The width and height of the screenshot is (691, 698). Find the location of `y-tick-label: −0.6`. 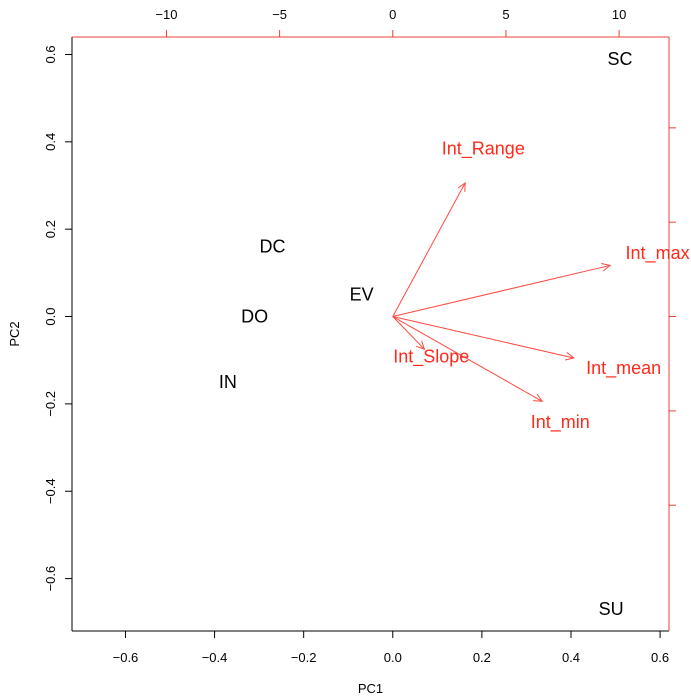

y-tick-label: −0.6 is located at coordinates (50, 579).